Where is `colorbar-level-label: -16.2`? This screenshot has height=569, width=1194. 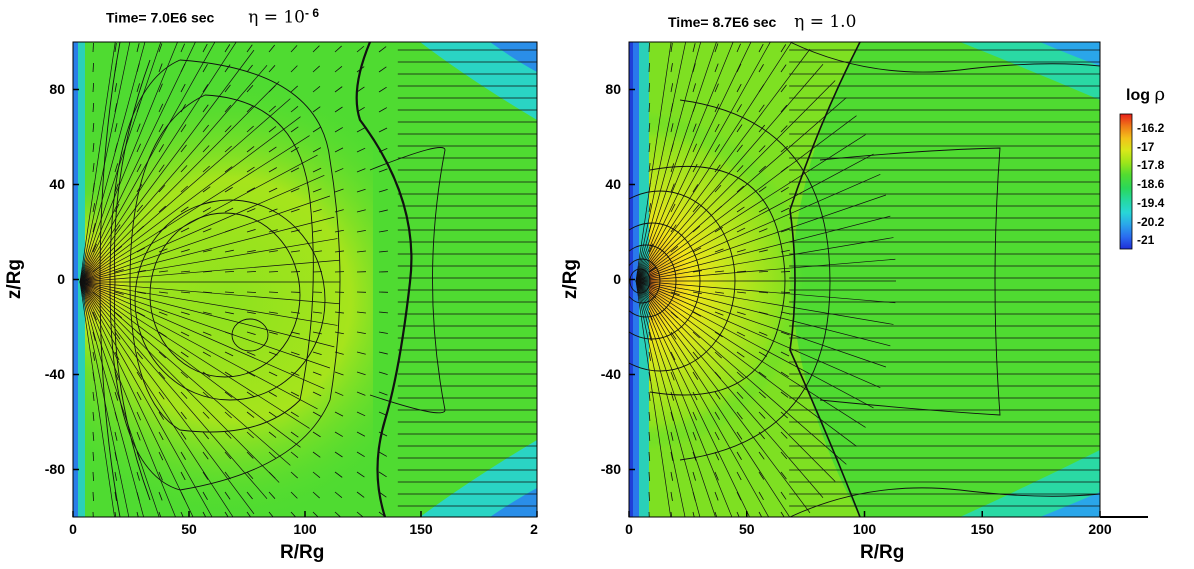 colorbar-level-label: -16.2 is located at coordinates (1151, 128).